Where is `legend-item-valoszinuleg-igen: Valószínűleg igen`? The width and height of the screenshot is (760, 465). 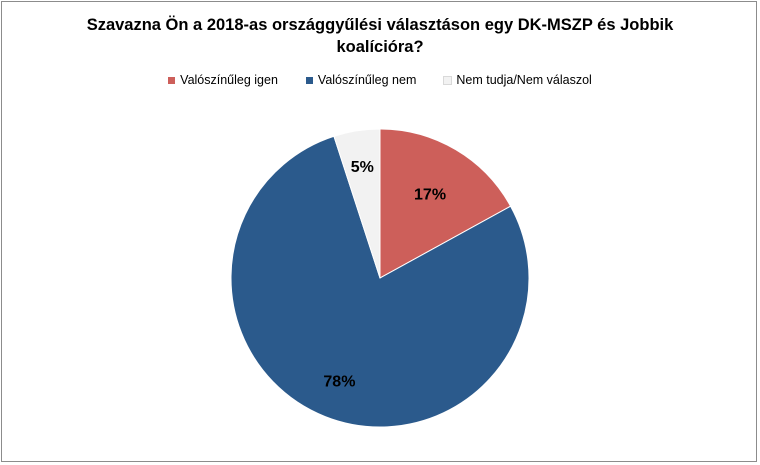 legend-item-valoszinuleg-igen: Valószínűleg igen is located at coordinates (223, 80).